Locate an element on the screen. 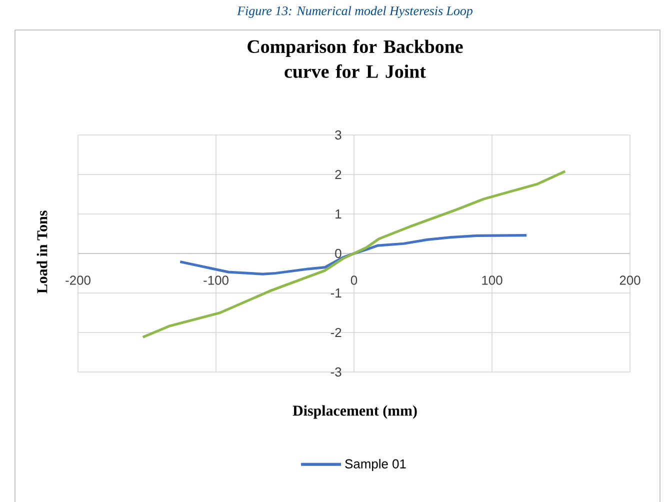 Image resolution: width=667 pixels, height=502 pixels. caption: Figure 13: Numerical model Hysteresis Loop is located at coordinates (354, 12).